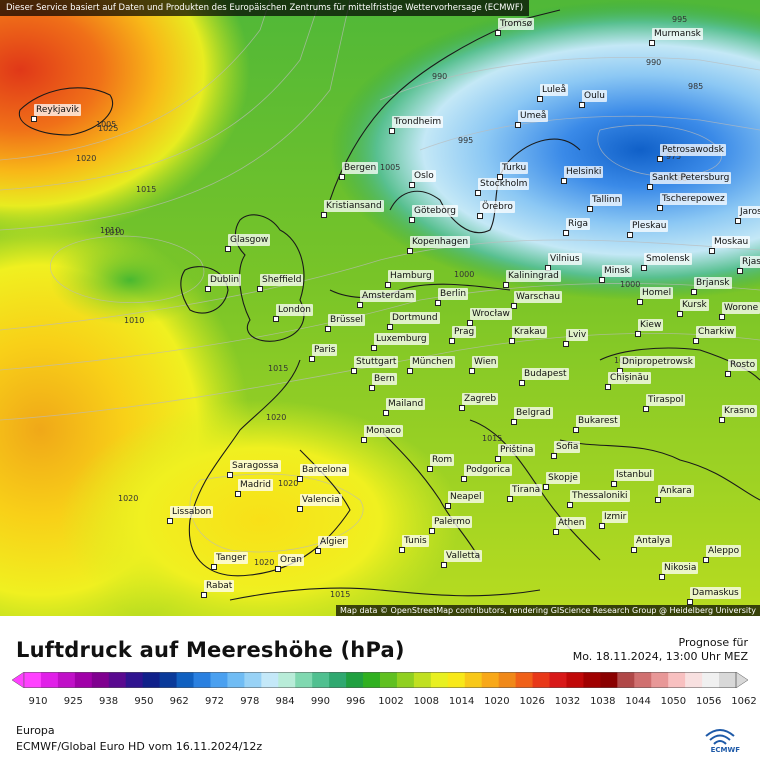 The width and height of the screenshot is (760, 760). What do you see at coordinates (651, 325) in the screenshot?
I see `city-label: Kiew` at bounding box center [651, 325].